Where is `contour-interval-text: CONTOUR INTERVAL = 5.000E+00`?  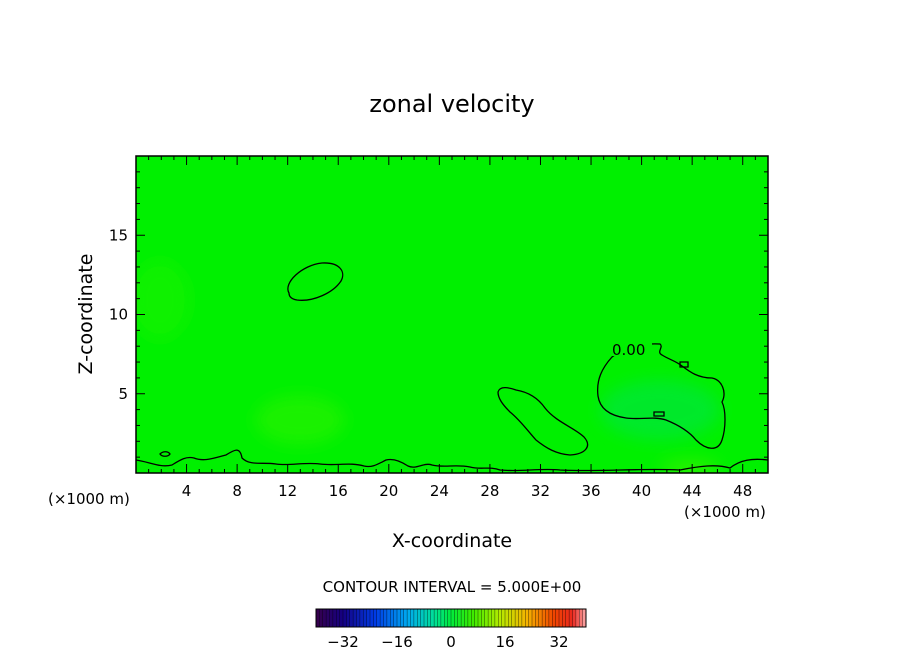
contour-interval-text: CONTOUR INTERVAL = 5.000E+00 is located at coordinates (452, 587).